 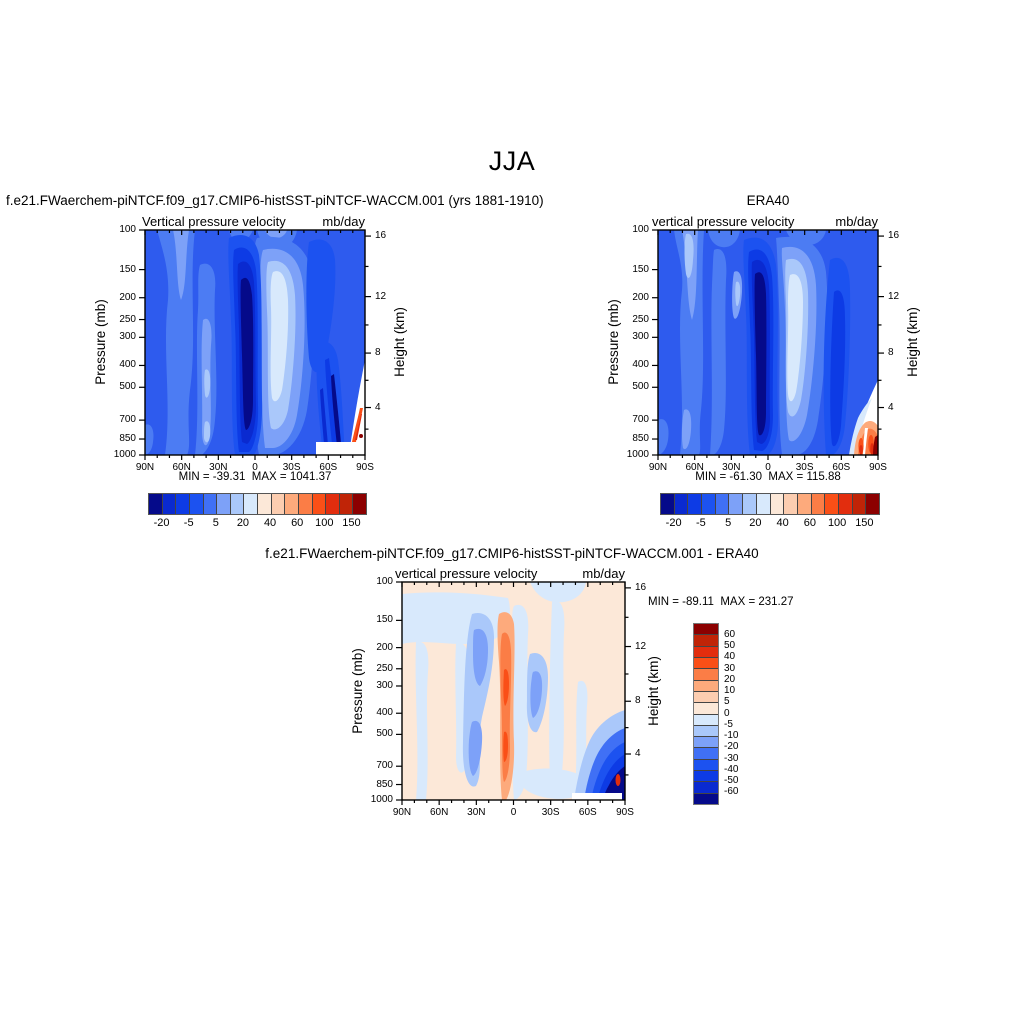 I want to click on colorbar-tick-label: 30, so click(x=730, y=668).